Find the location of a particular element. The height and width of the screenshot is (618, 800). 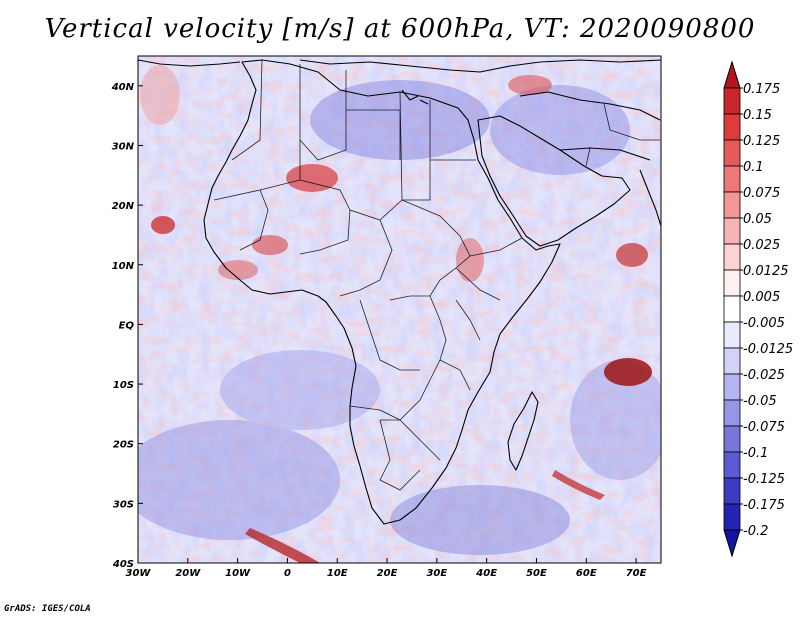

colorbar-label: 0.0125 is located at coordinates (766, 271).